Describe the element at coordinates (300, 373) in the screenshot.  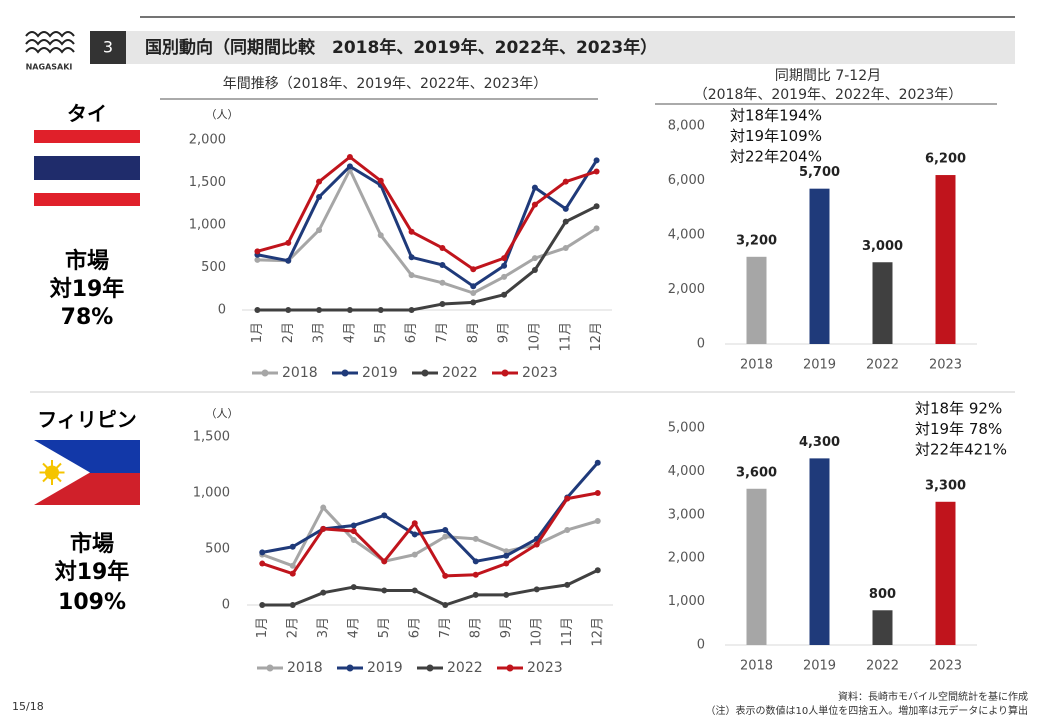
I see `legend-label: 2018` at that location.